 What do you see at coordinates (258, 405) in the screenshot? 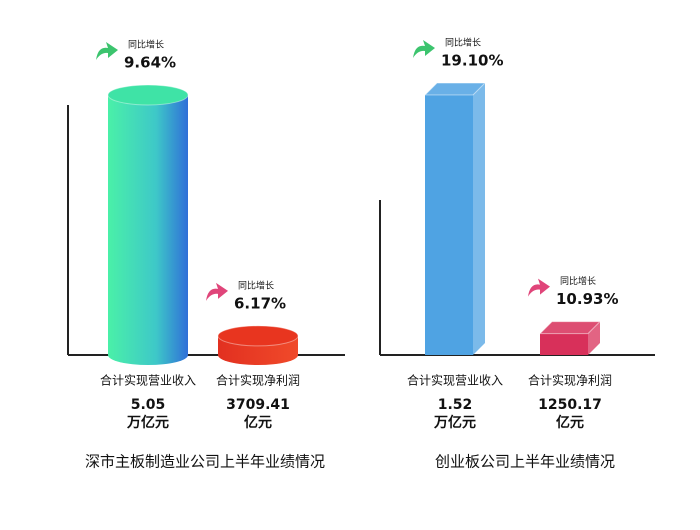
I see `value-label: 3709.41` at bounding box center [258, 405].